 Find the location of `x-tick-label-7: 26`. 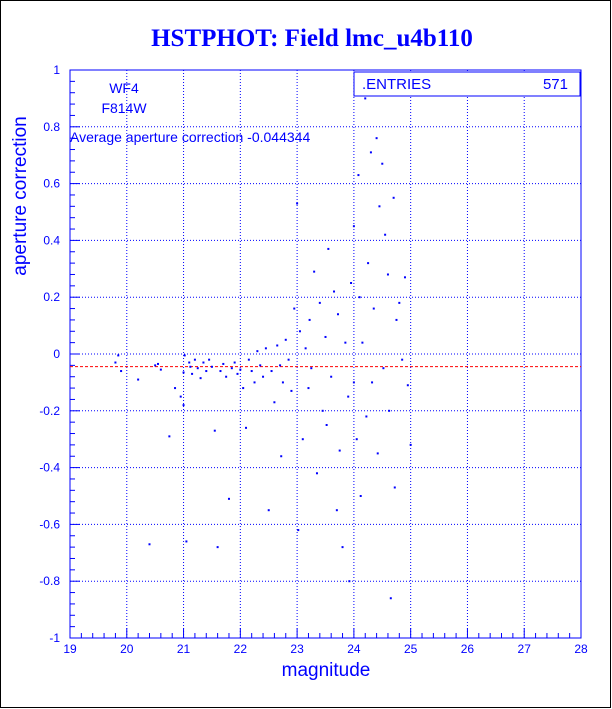

x-tick-label-7: 26 is located at coordinates (468, 649).